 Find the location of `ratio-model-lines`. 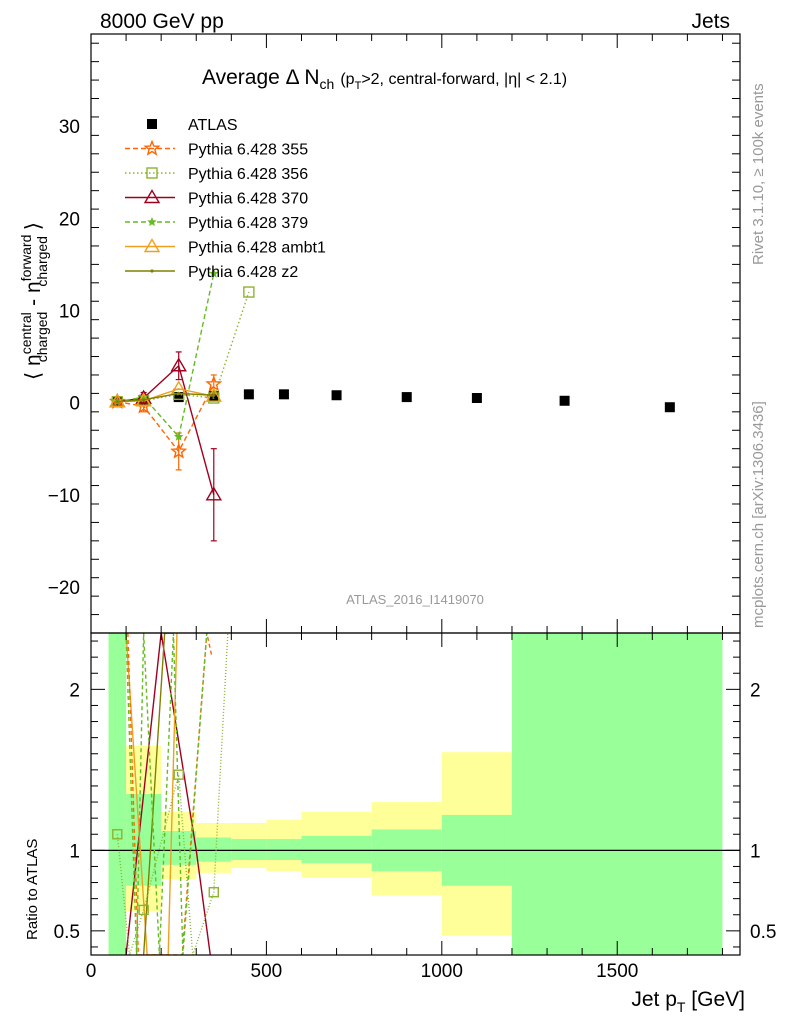

ratio-model-lines is located at coordinates (172, 794).